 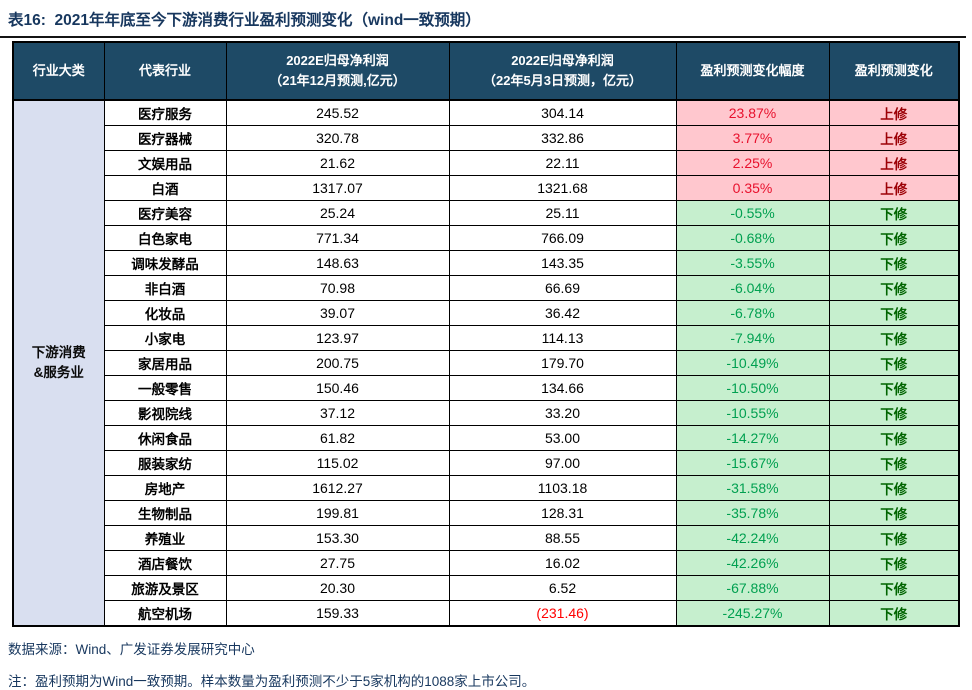 What do you see at coordinates (752, 263) in the screenshot?
I see `change-pct-cell: -3.55%` at bounding box center [752, 263].